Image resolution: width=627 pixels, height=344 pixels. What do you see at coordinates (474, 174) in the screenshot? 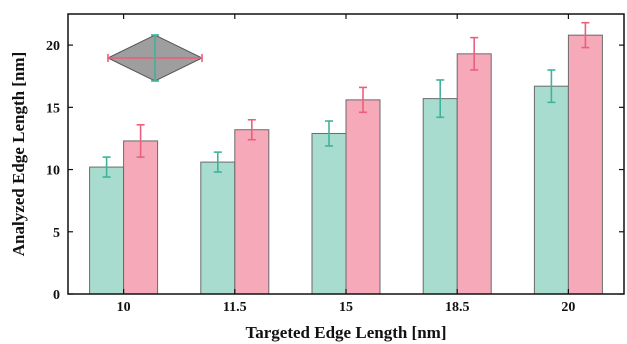
I see `bar-s1-18.5` at bounding box center [474, 174].